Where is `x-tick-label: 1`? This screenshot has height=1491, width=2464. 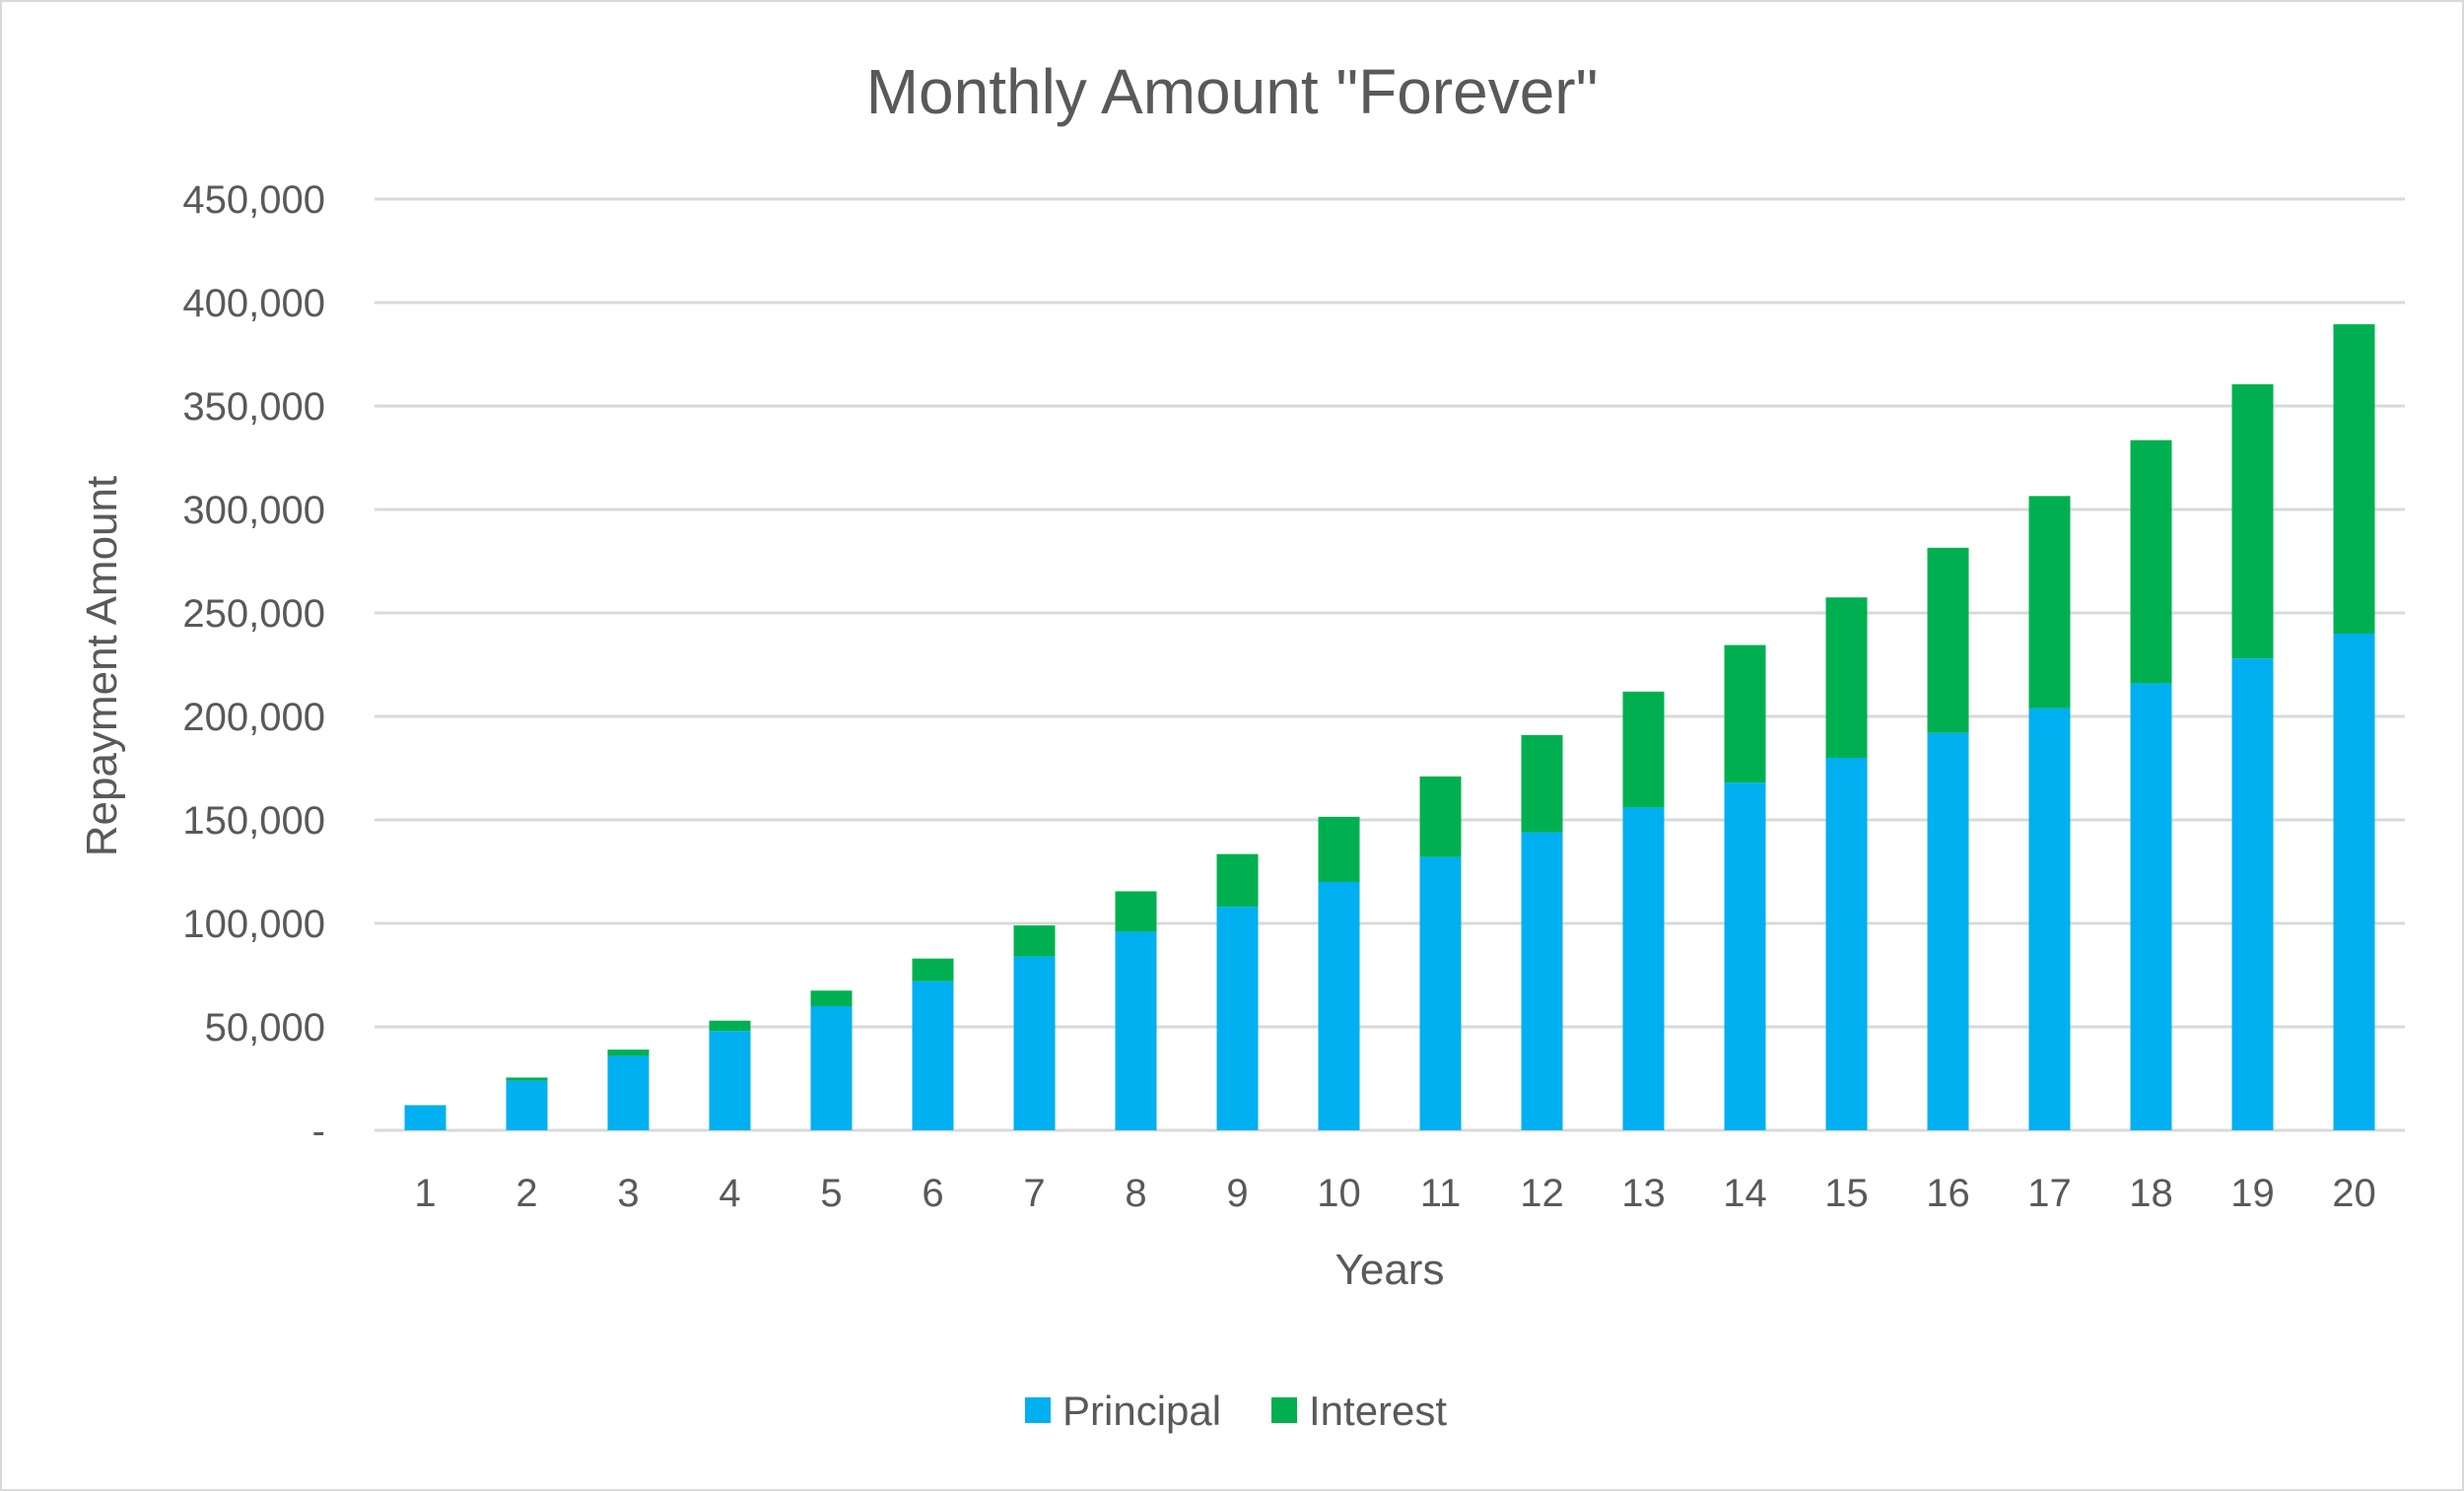
x-tick-label: 1 is located at coordinates (425, 1194).